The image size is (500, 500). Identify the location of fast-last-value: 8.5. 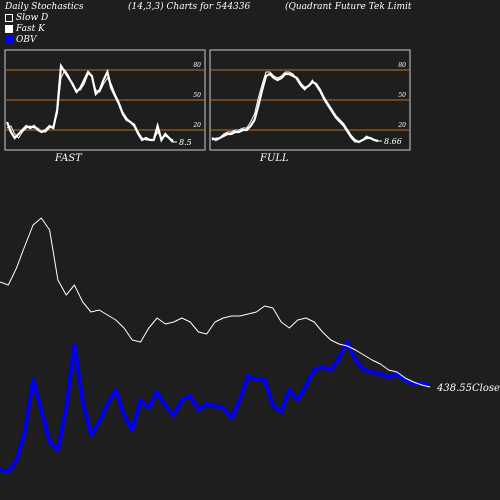
(185, 142).